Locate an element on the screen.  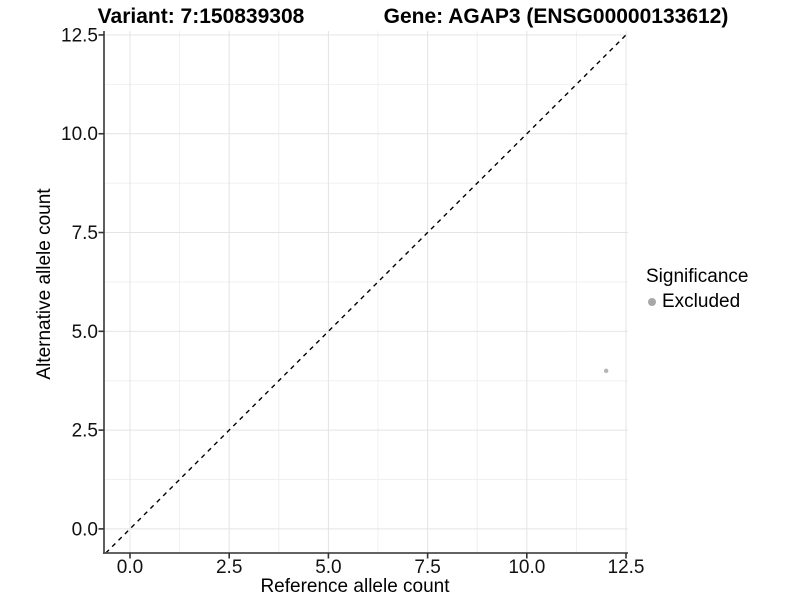
legend: Significance Excluded is located at coordinates (697, 289).